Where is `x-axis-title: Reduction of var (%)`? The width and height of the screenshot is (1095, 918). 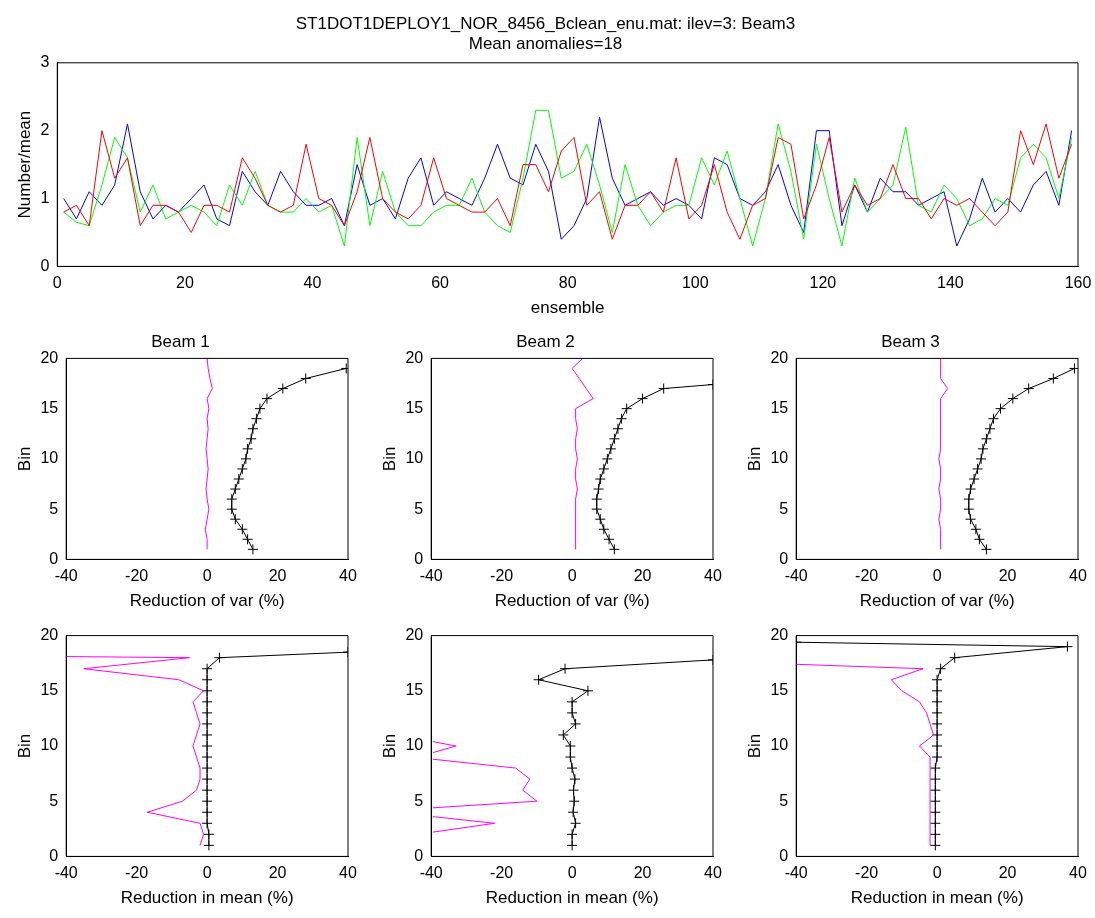 x-axis-title: Reduction of var (%) is located at coordinates (937, 601).